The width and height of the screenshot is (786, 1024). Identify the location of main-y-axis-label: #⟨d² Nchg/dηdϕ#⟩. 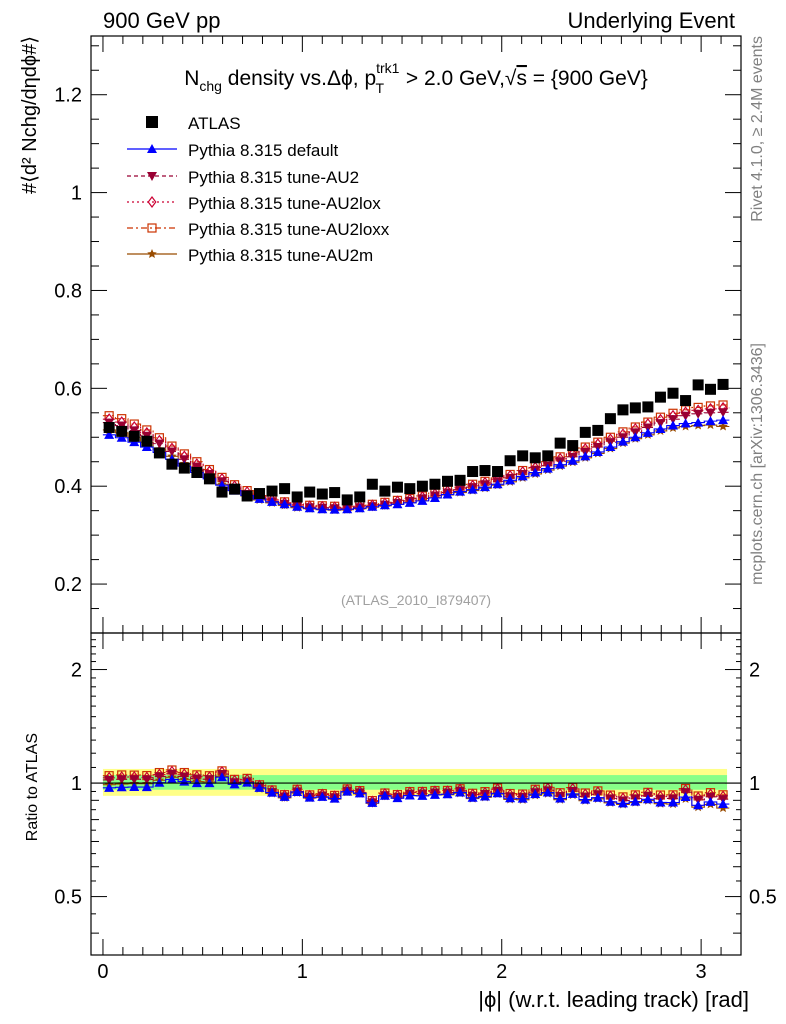
(30, 115).